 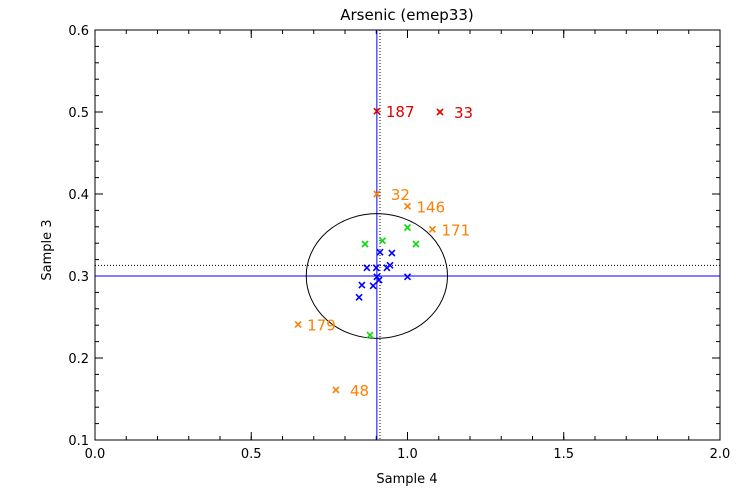 I want to click on y-tick-label: 0.1, so click(x=78, y=441).